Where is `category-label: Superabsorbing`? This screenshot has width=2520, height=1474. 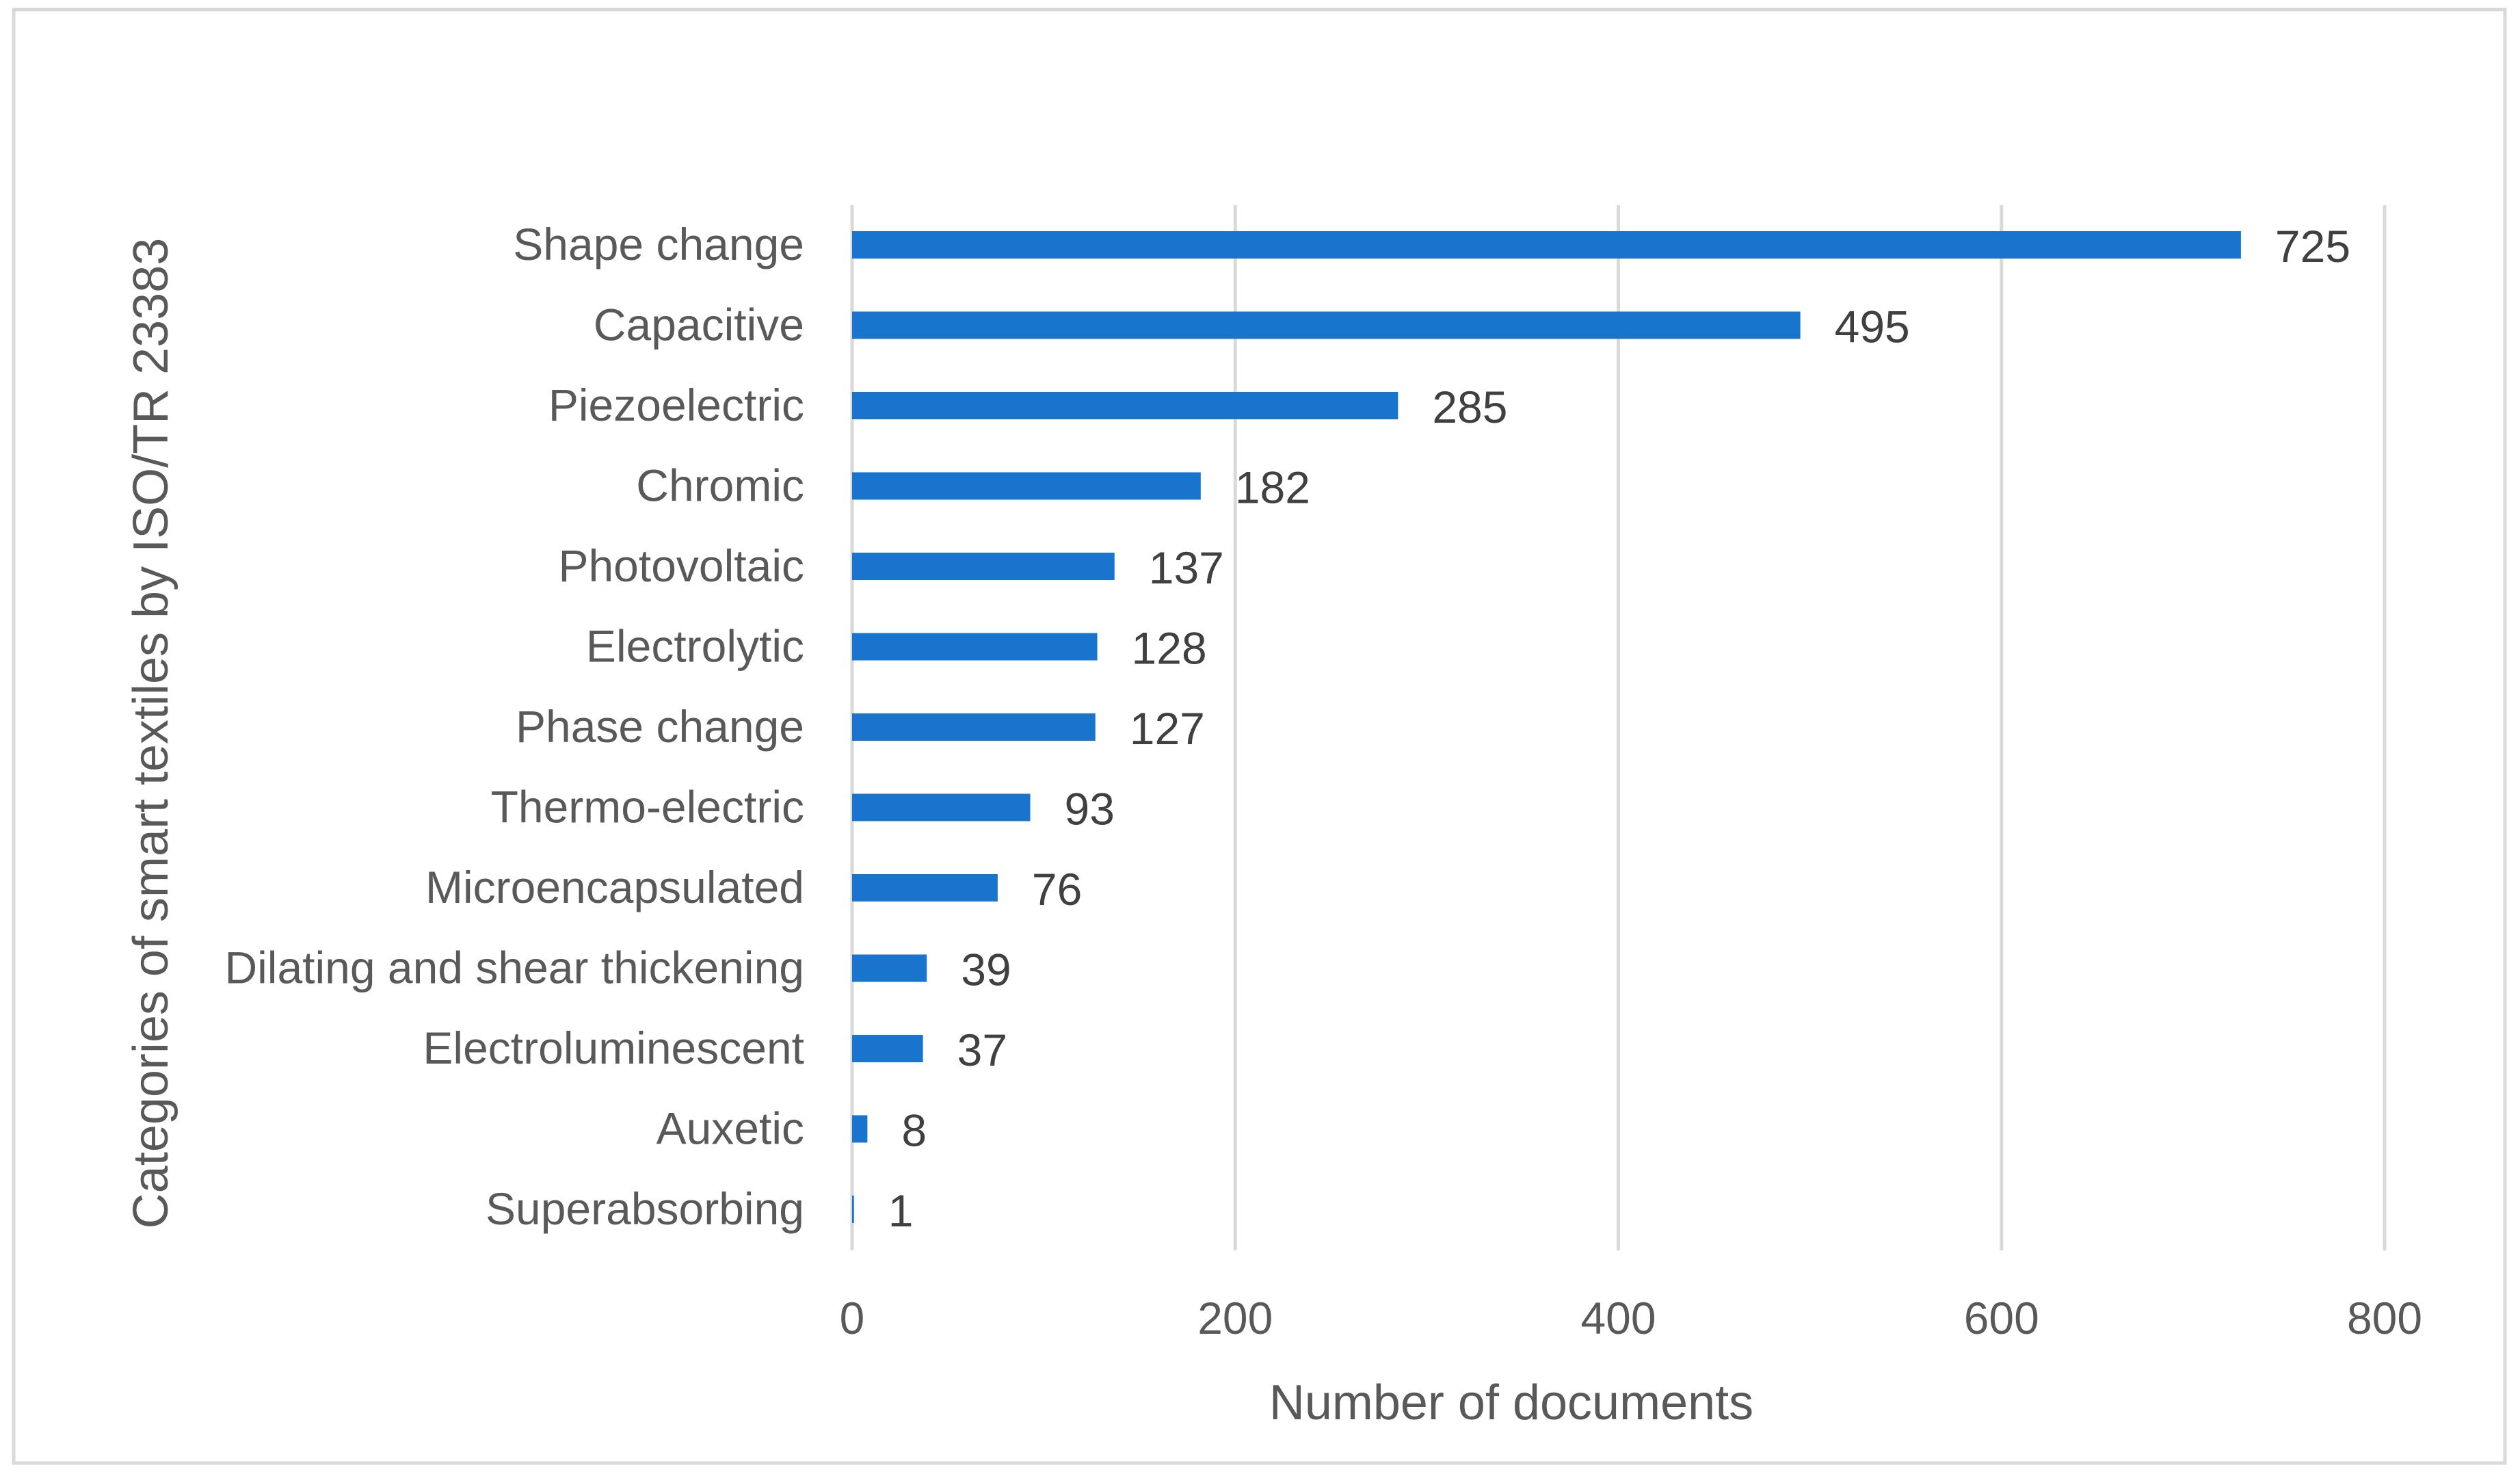 category-label: Superabsorbing is located at coordinates (645, 1208).